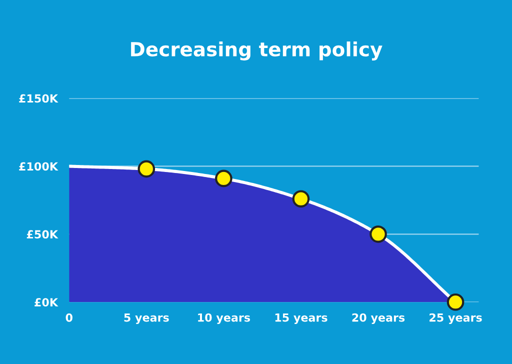 This screenshot has width=512, height=364. I want to click on x-tick-label: 25 years, so click(456, 318).